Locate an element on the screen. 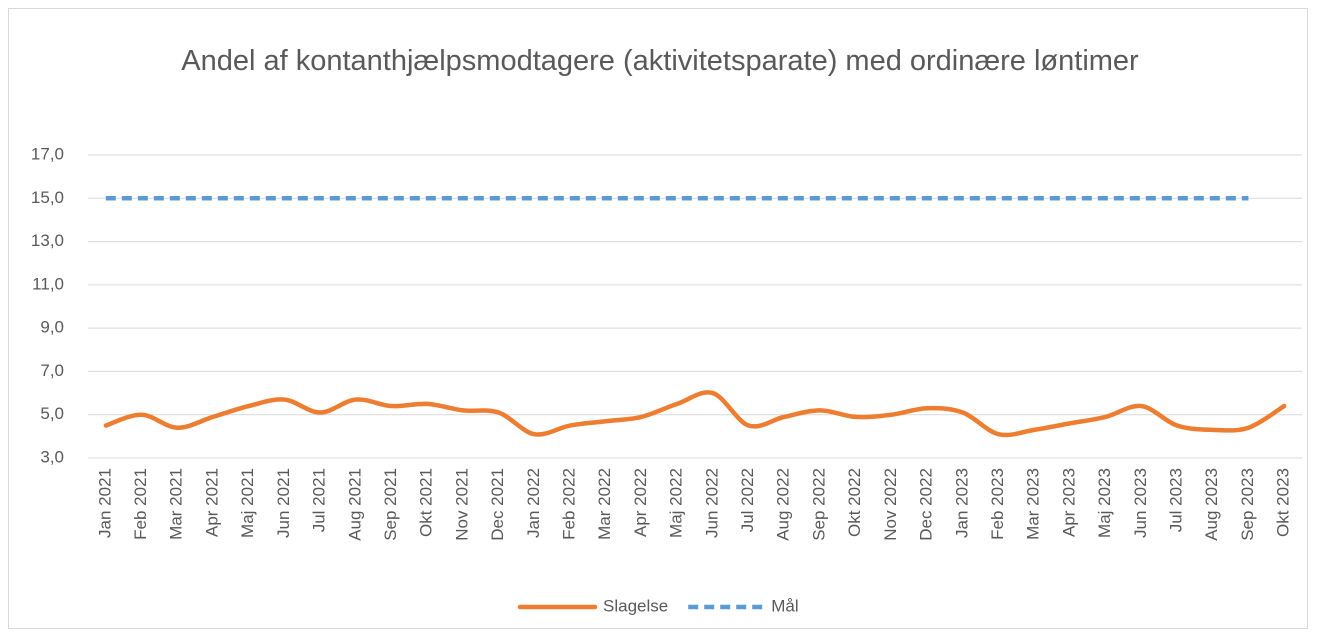 The height and width of the screenshot is (637, 1317). x-tick-label: Jul 2021 is located at coordinates (319, 500).